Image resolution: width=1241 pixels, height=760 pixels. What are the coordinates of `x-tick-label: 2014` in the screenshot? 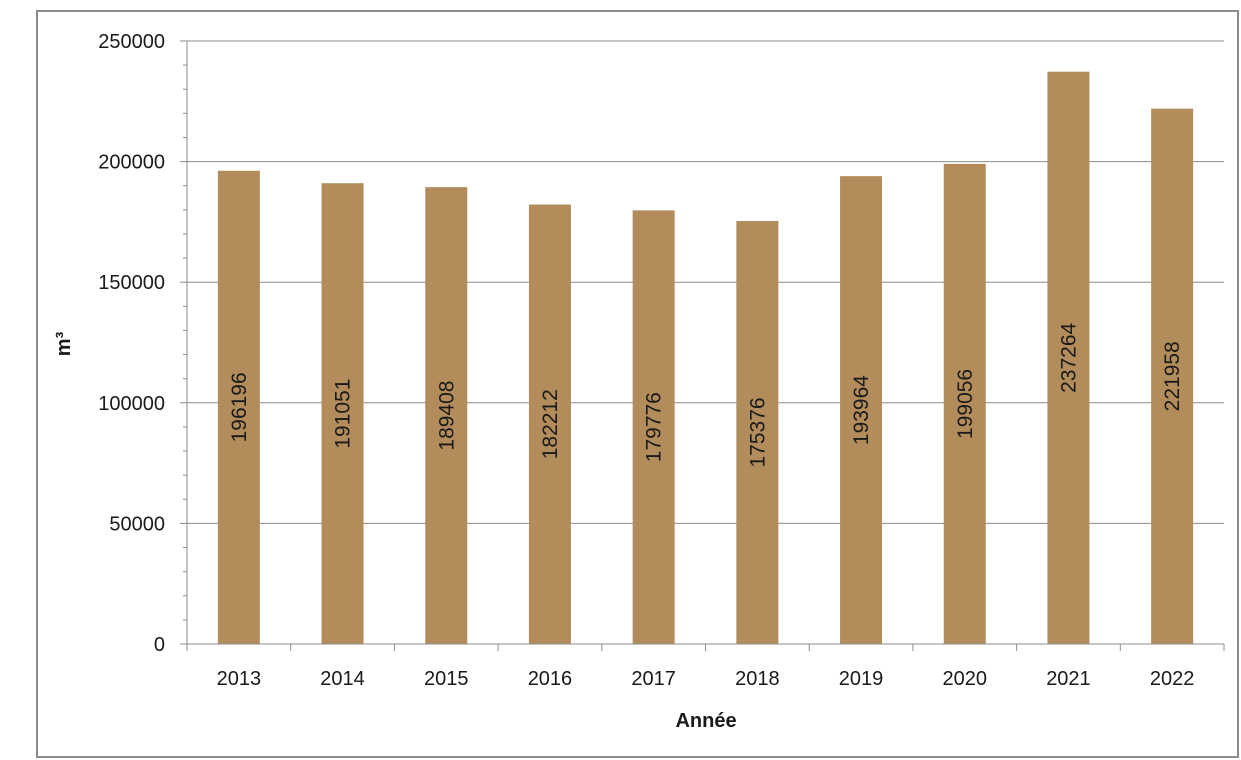 It's located at (342, 679).